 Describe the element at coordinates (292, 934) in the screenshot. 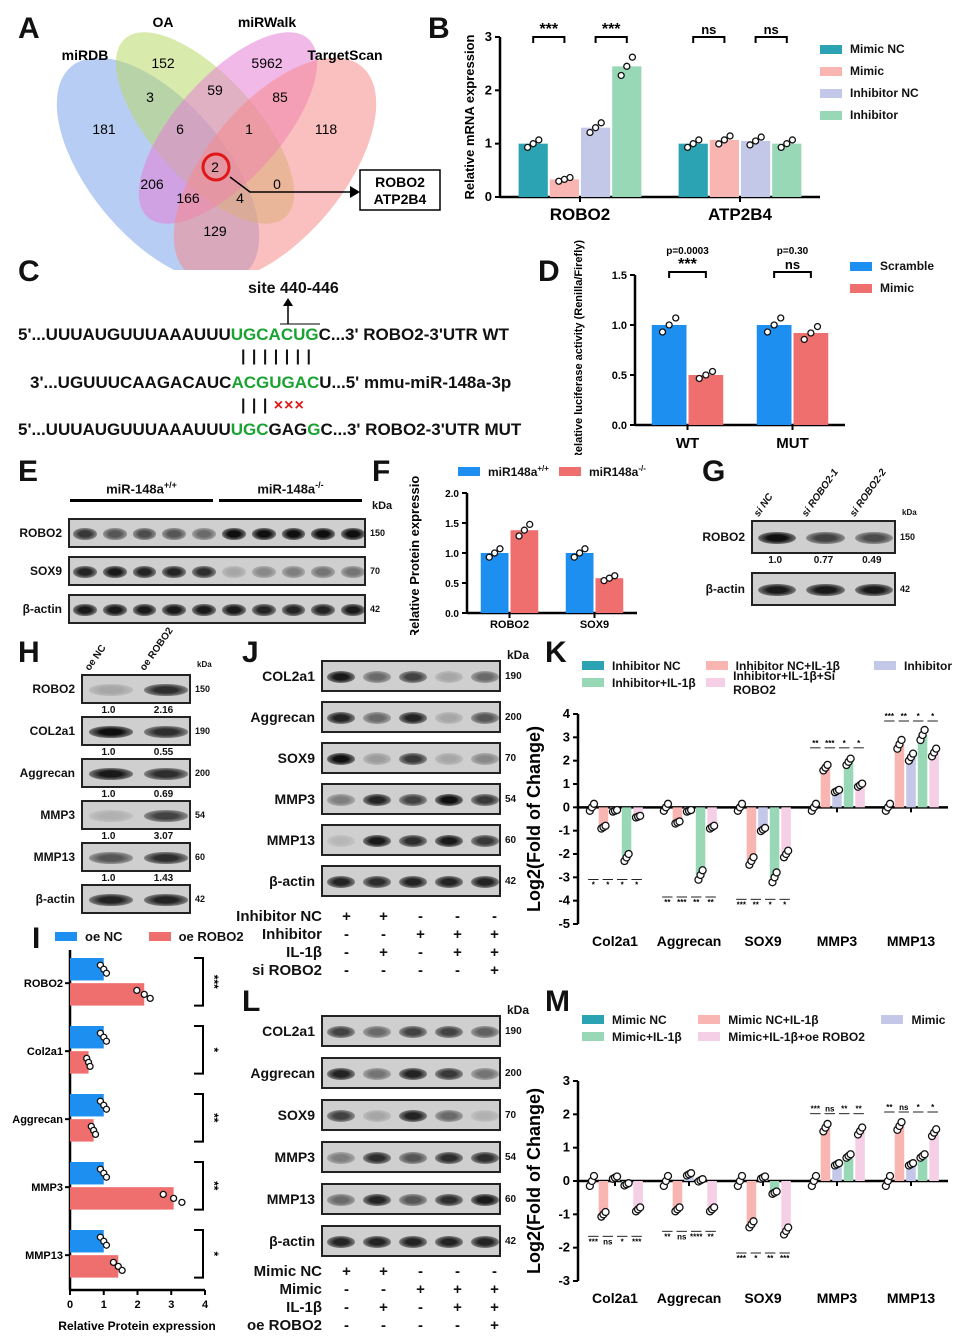

I see `treatment-label: Inhibitor` at that location.